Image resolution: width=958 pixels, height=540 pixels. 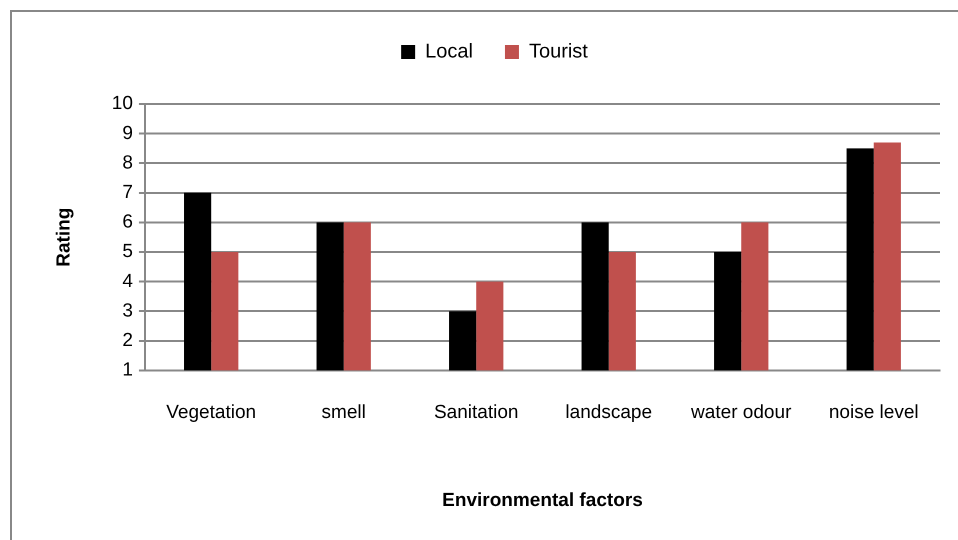 I want to click on y-tick-label: 5, so click(x=127, y=251).